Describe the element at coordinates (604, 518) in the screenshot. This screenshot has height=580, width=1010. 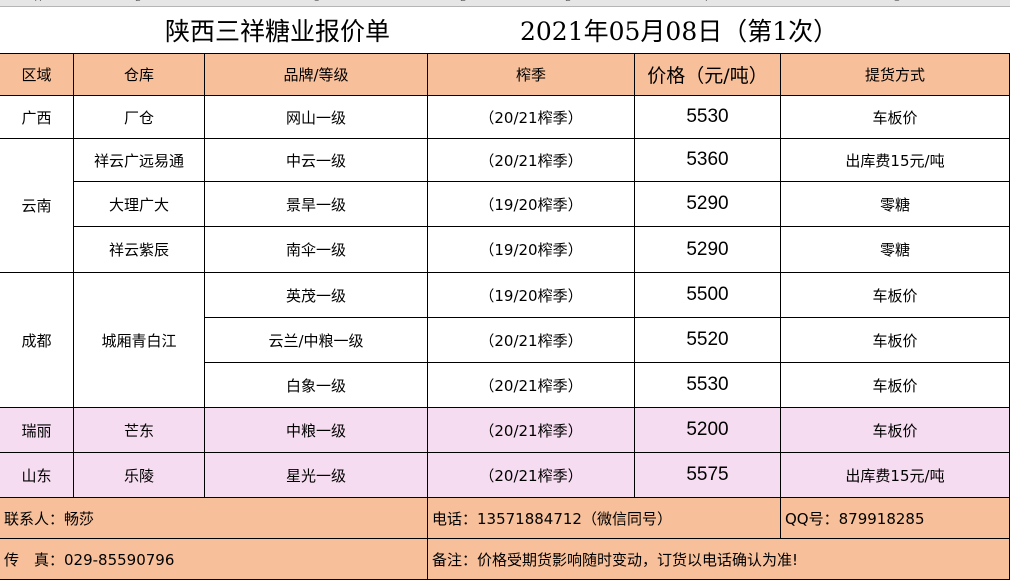
I see `footer-phone: 电话：13571884712（微信同号）` at that location.